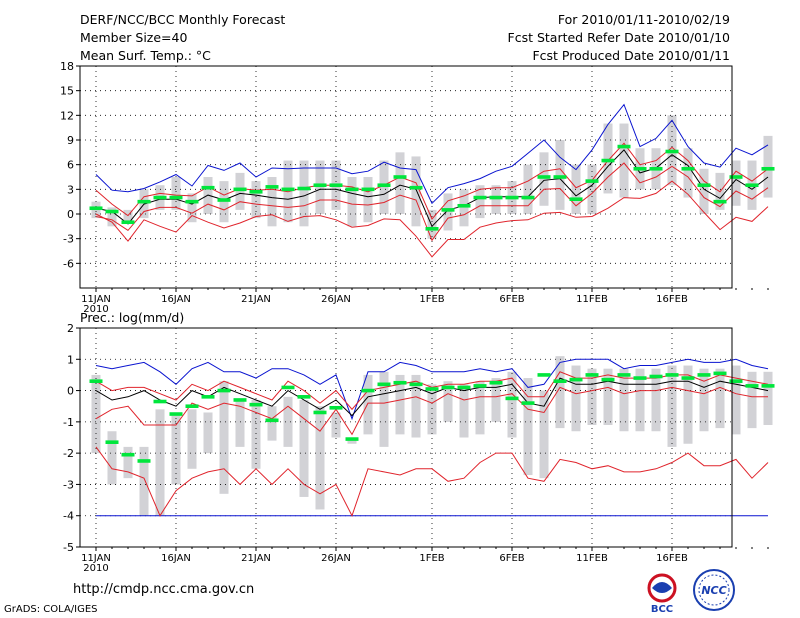 The image size is (800, 618). I want to click on bcc-logo-text: BCC, so click(662, 609).